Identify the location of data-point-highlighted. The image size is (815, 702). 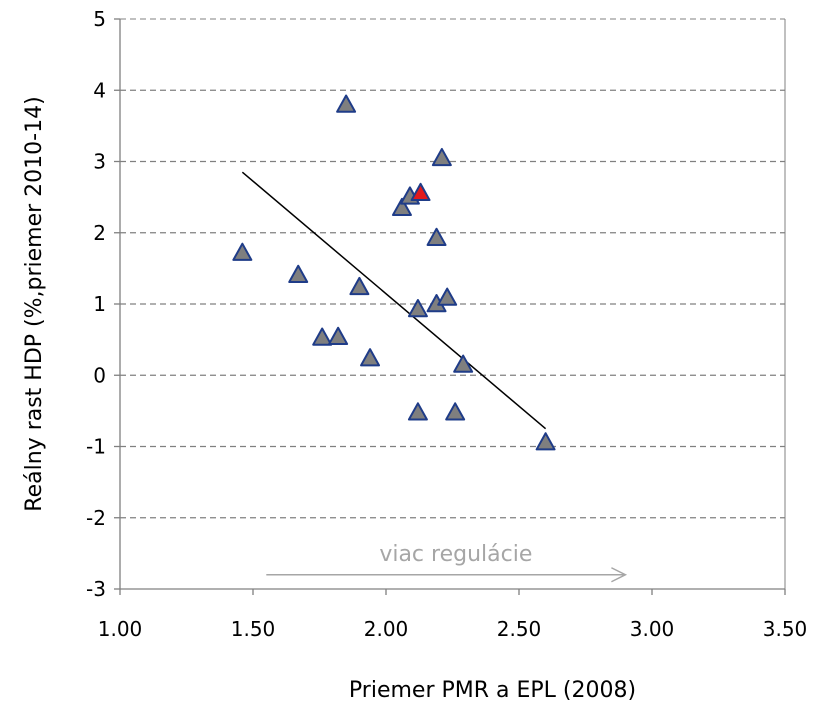
(420, 192).